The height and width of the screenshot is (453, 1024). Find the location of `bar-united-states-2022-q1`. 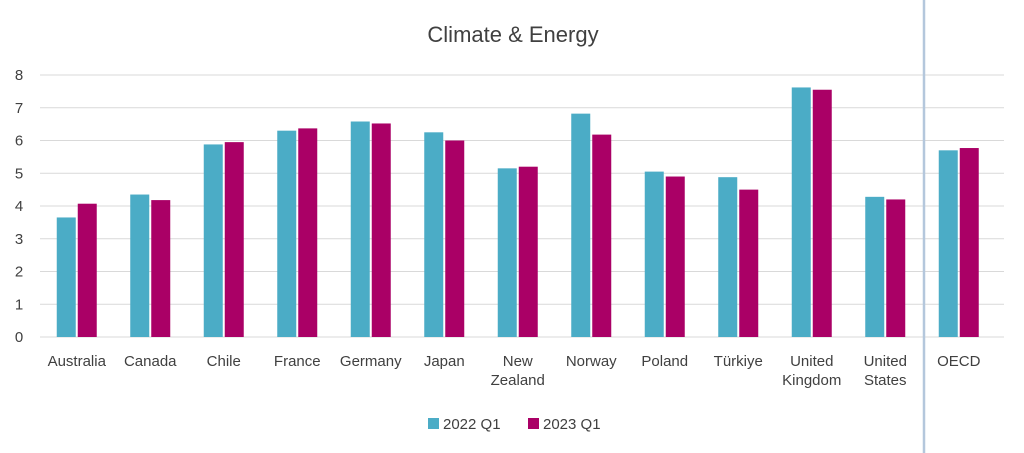

bar-united-states-2022-q1 is located at coordinates (875, 266).